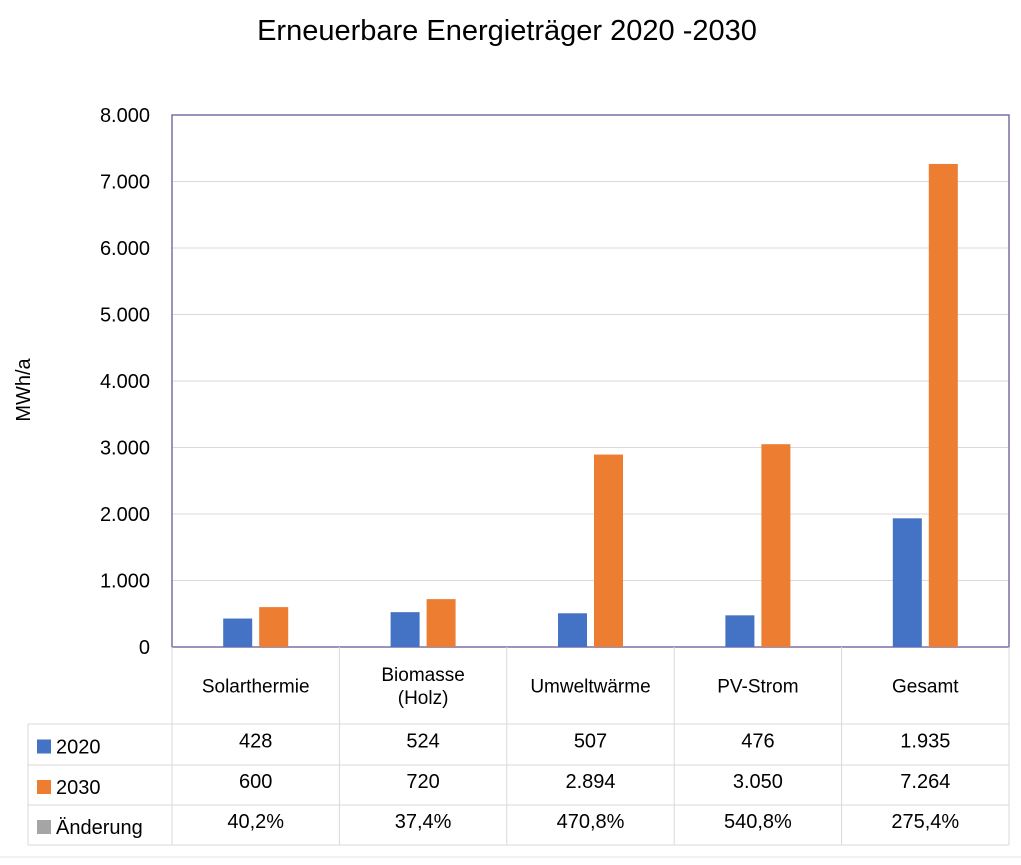 This screenshot has height=865, width=1021. I want to click on table-cell: 720, so click(422, 782).